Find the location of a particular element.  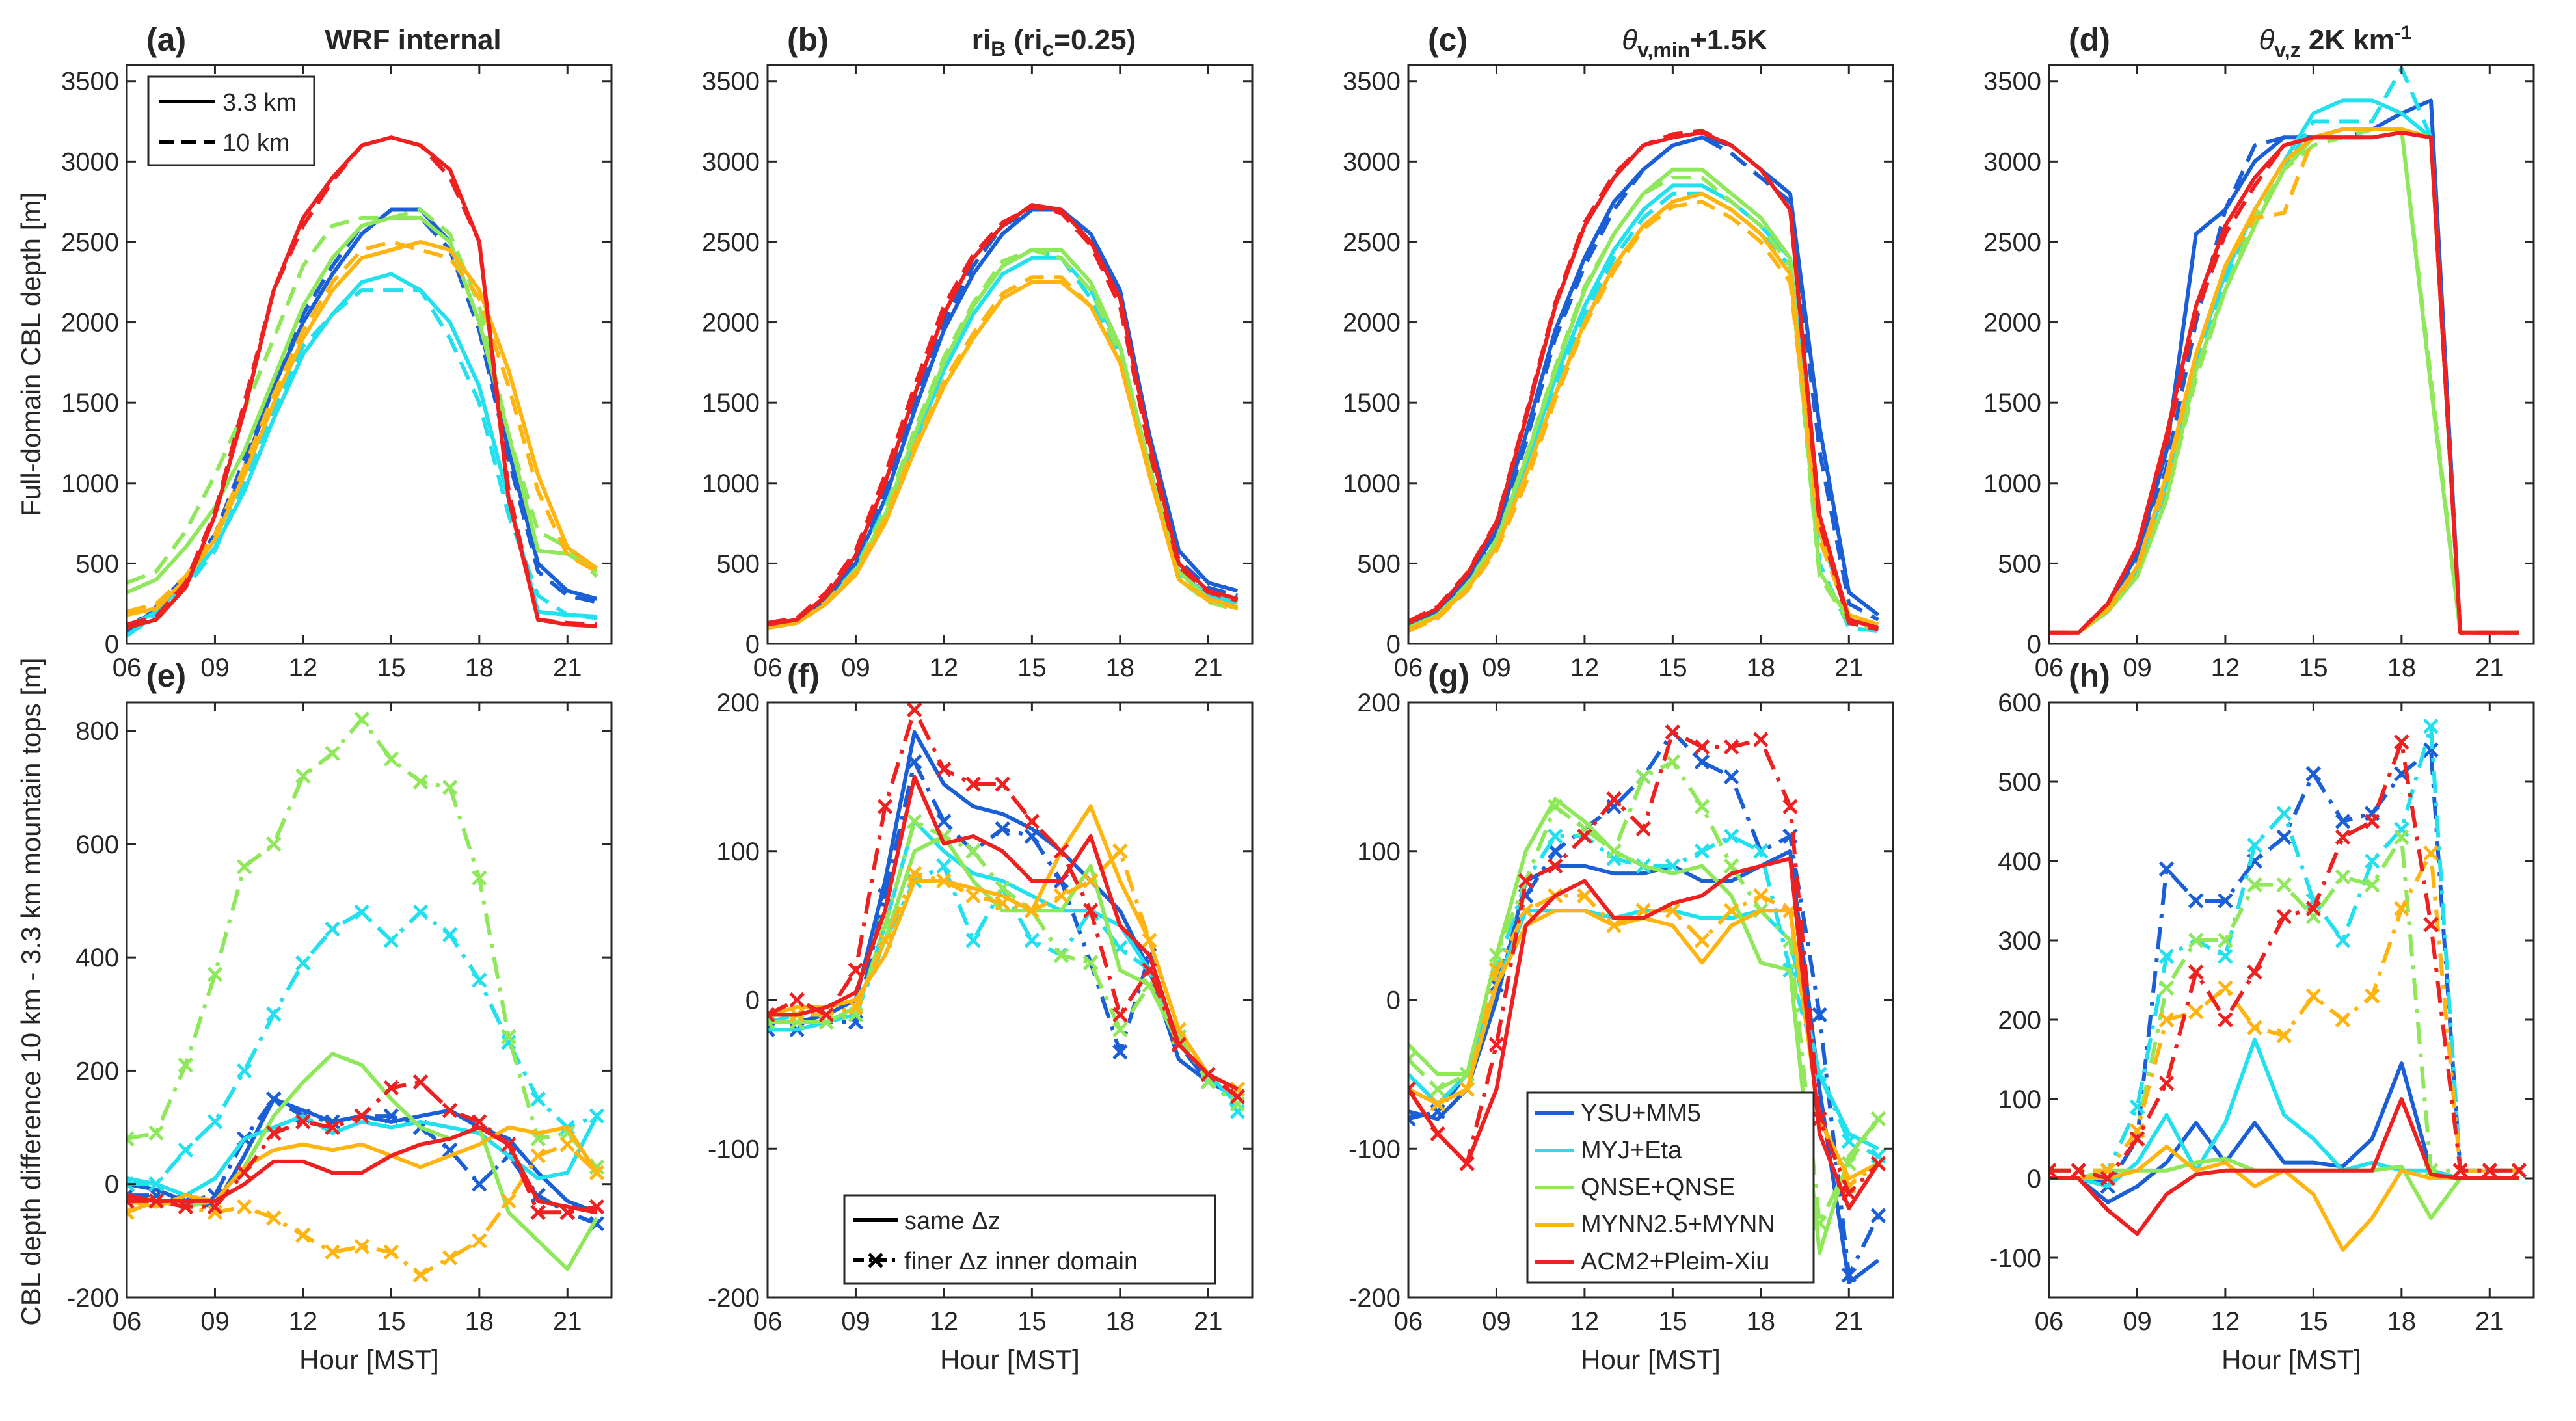

panel-label: (d) is located at coordinates (2089, 39).